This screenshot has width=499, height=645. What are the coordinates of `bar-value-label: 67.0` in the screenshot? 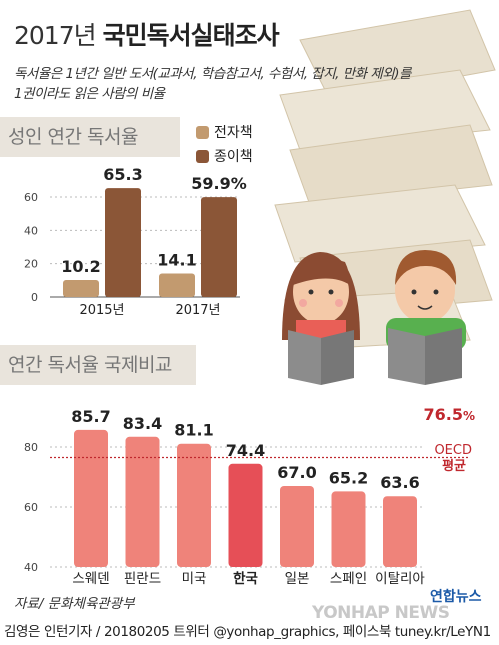 It's located at (296, 472).